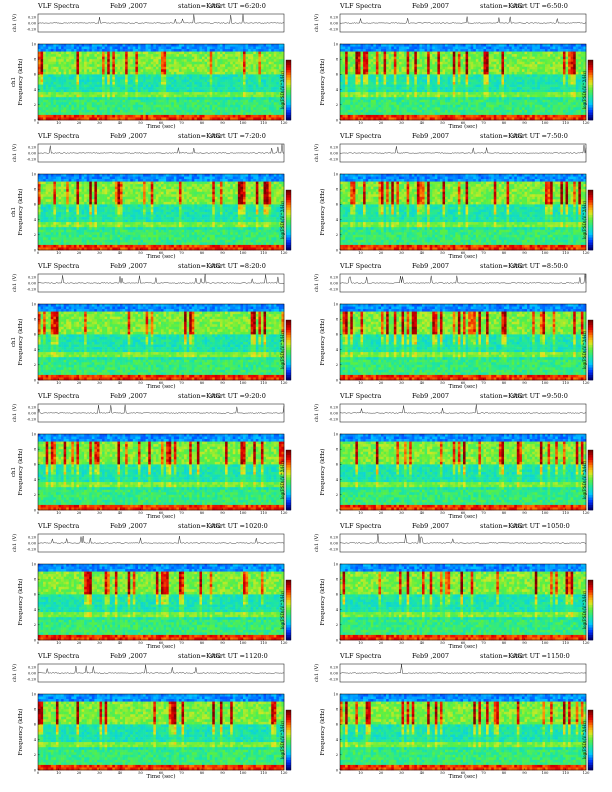 The width and height of the screenshot is (612, 792). Describe the element at coordinates (288, 106) in the screenshot. I see `colorbar-swatch` at that location.